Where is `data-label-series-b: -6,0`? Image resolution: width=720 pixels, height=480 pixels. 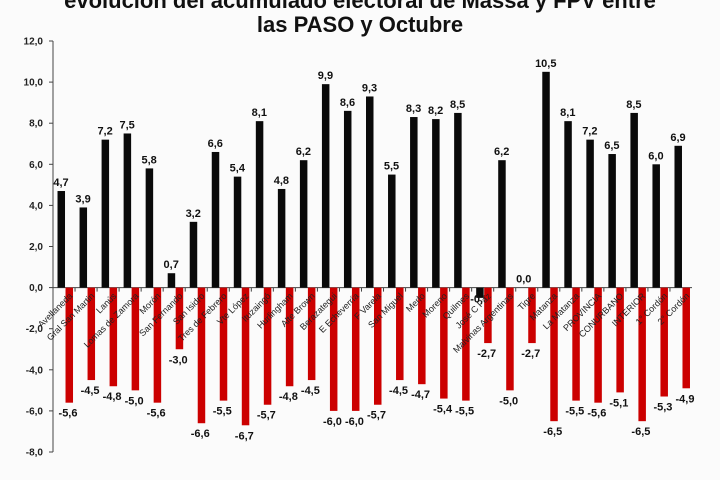 data-label-series-b: -6,0 is located at coordinates (354, 422).